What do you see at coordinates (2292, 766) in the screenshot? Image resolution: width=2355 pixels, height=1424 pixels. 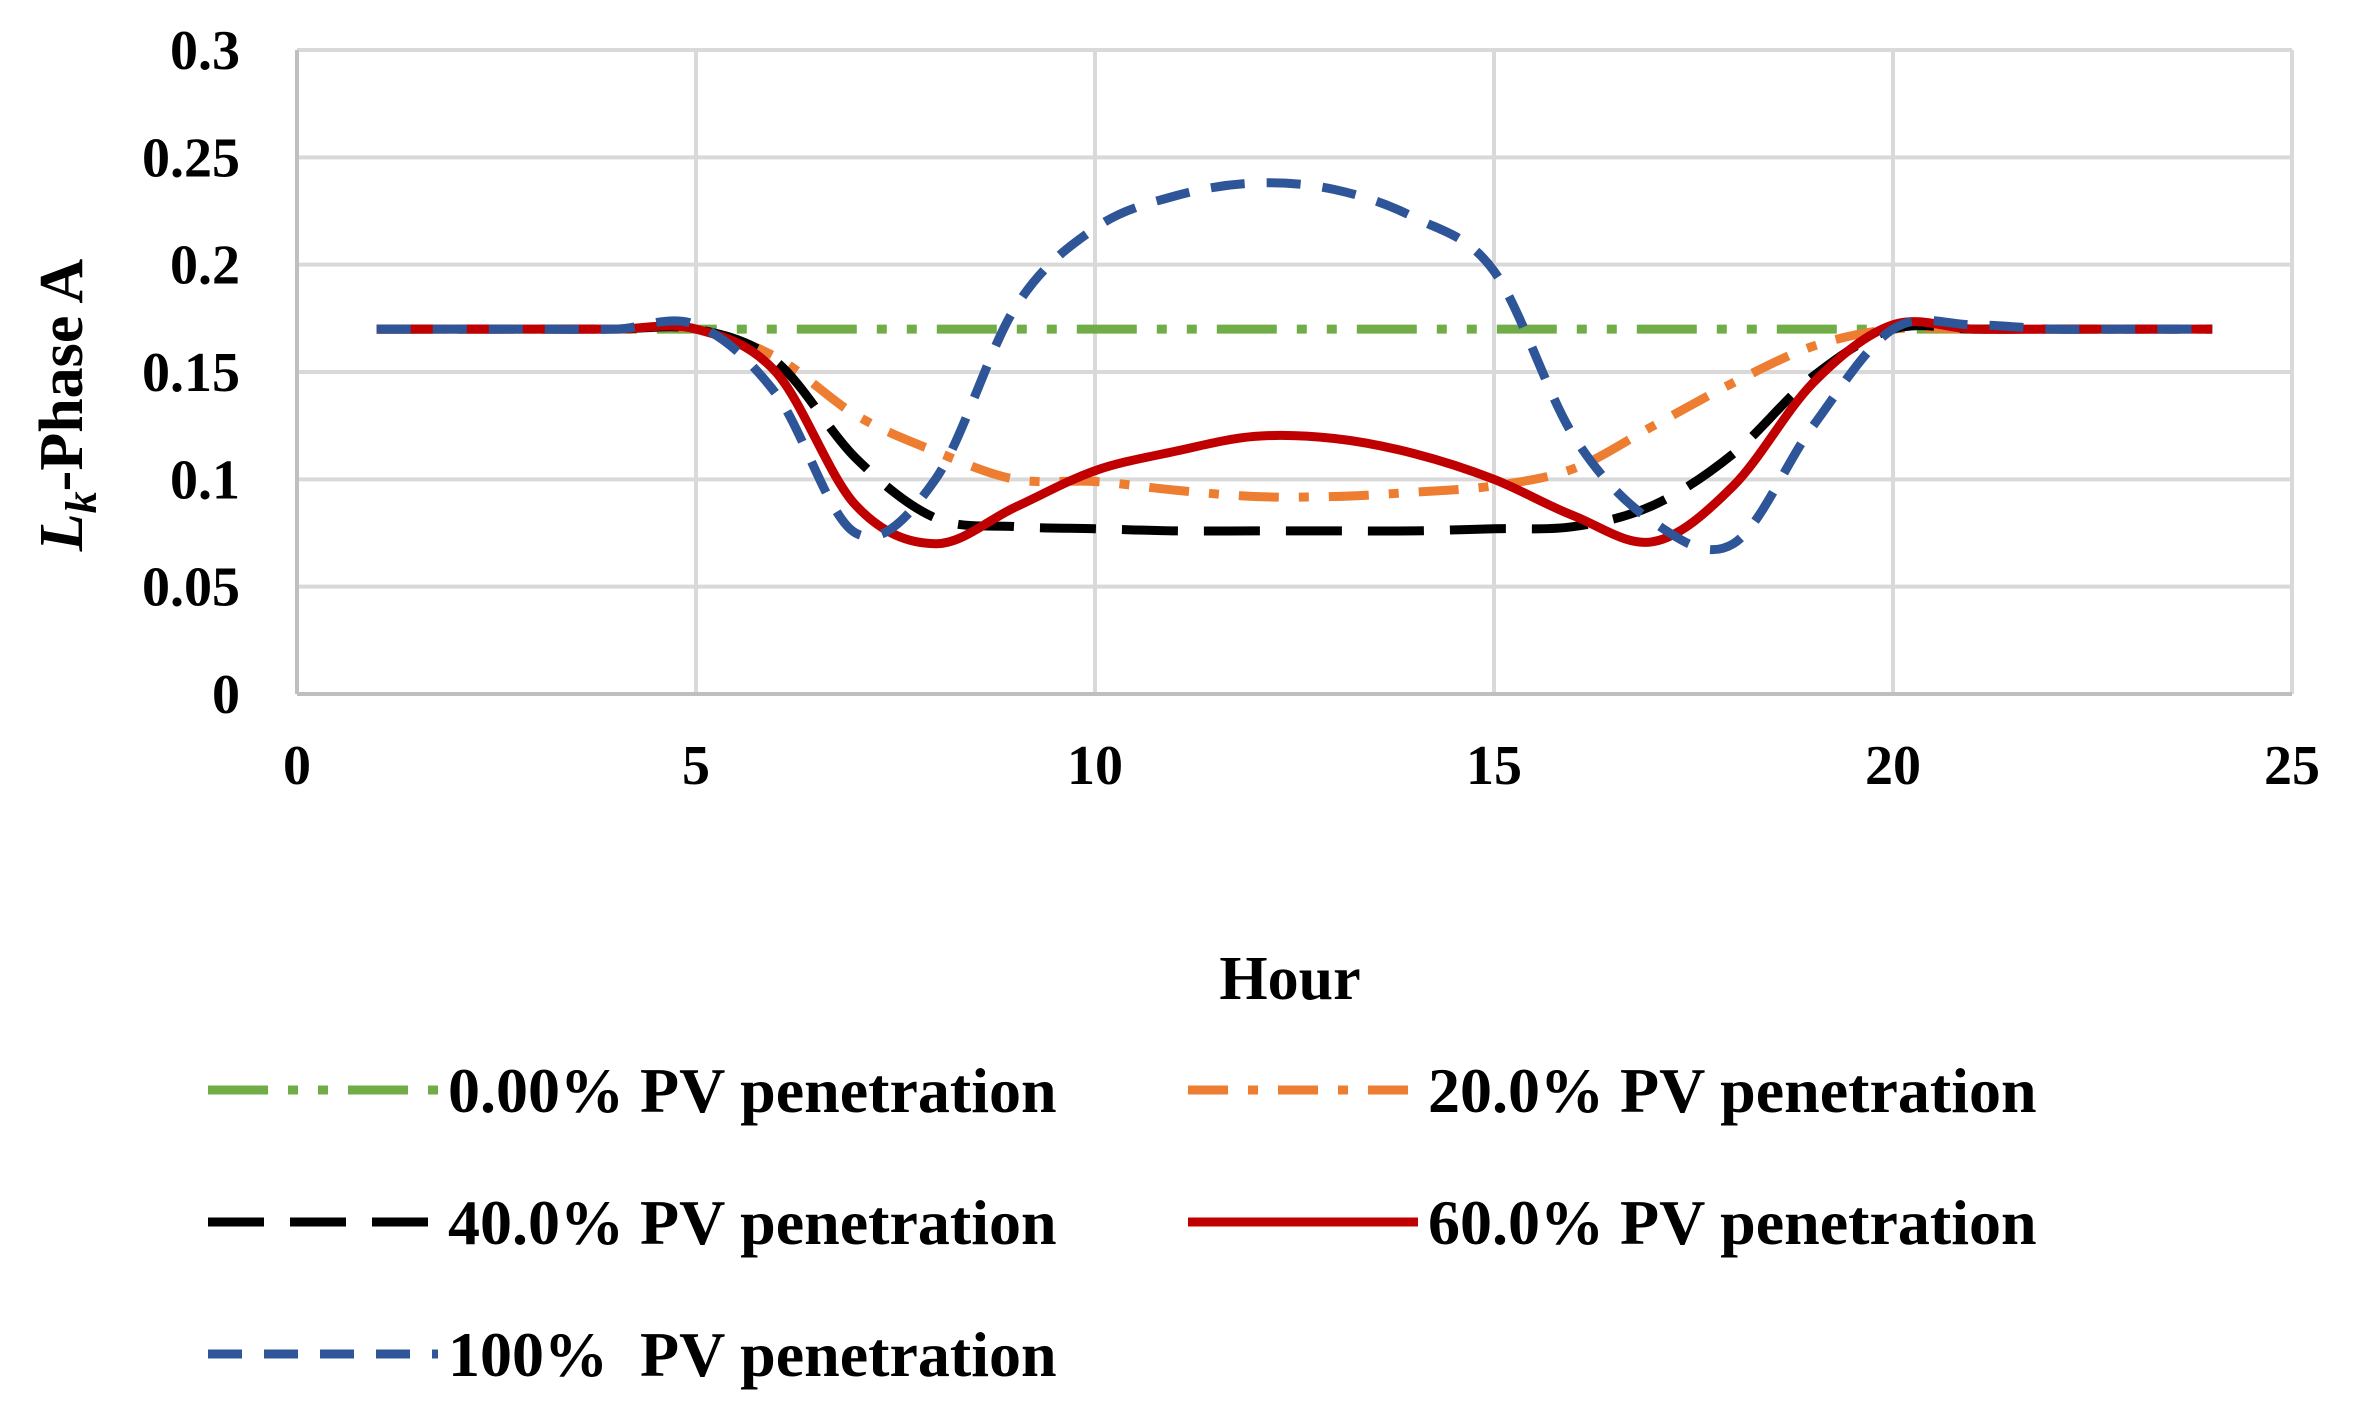 I see `x-tick-label: 25` at bounding box center [2292, 766].